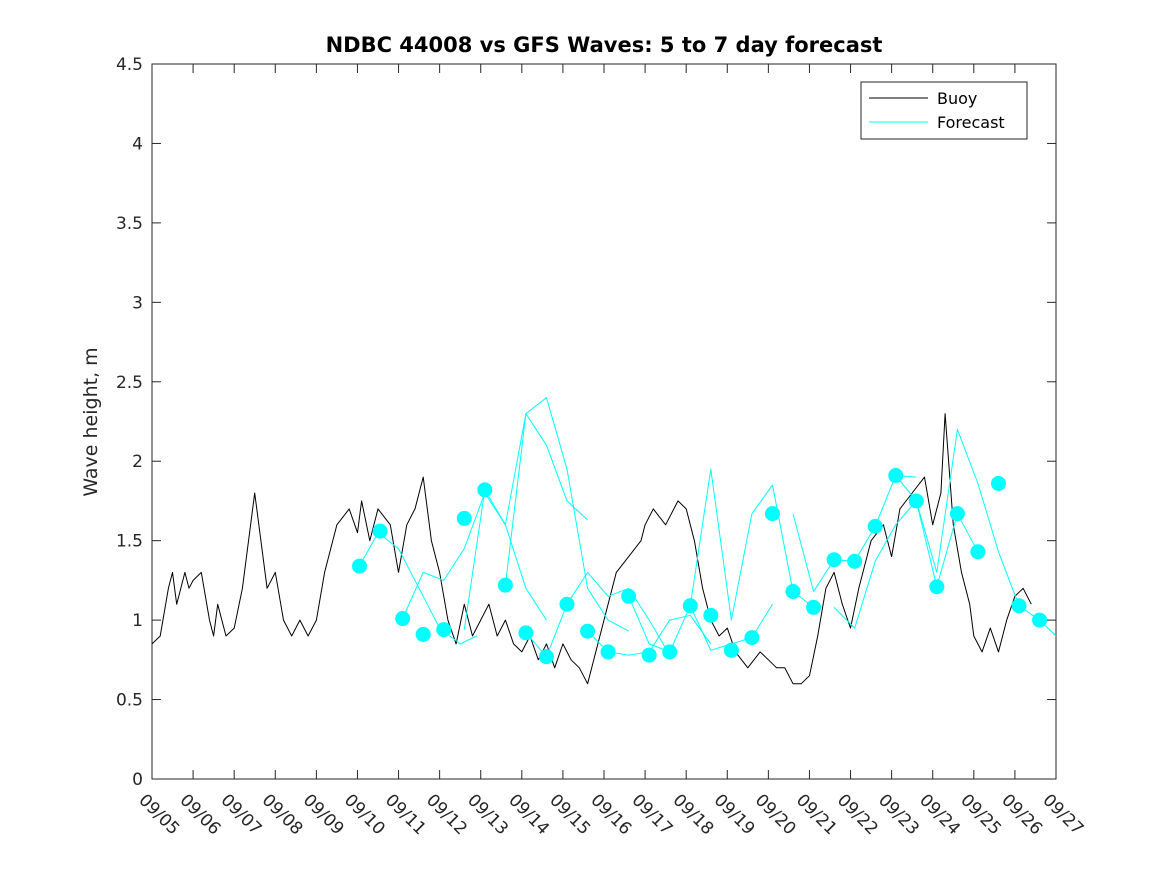 The width and height of the screenshot is (1167, 875). Describe the element at coordinates (700, 566) in the screenshot. I see `marker-layer` at that location.